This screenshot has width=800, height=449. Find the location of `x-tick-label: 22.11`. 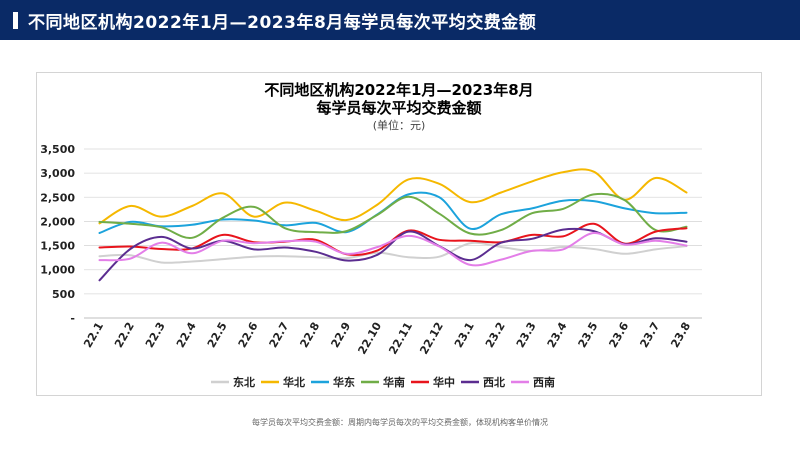

x-tick-label: 22.11 is located at coordinates (400, 338).